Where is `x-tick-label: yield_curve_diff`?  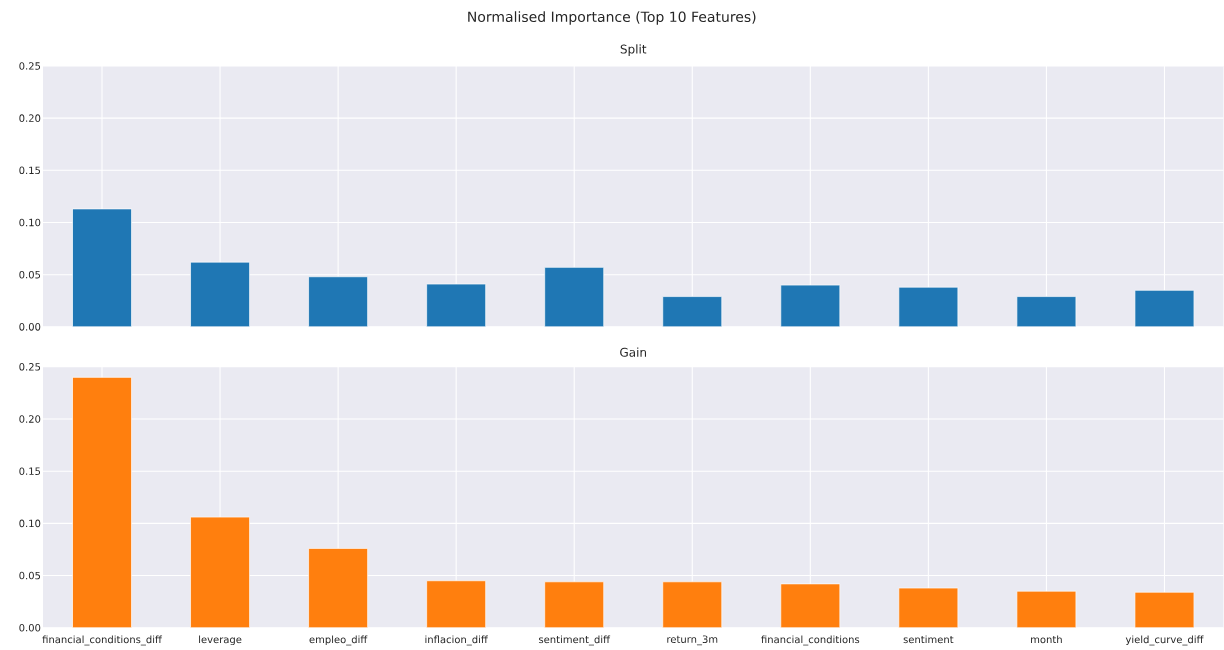 x-tick-label: yield_curve_diff is located at coordinates (1164, 640).